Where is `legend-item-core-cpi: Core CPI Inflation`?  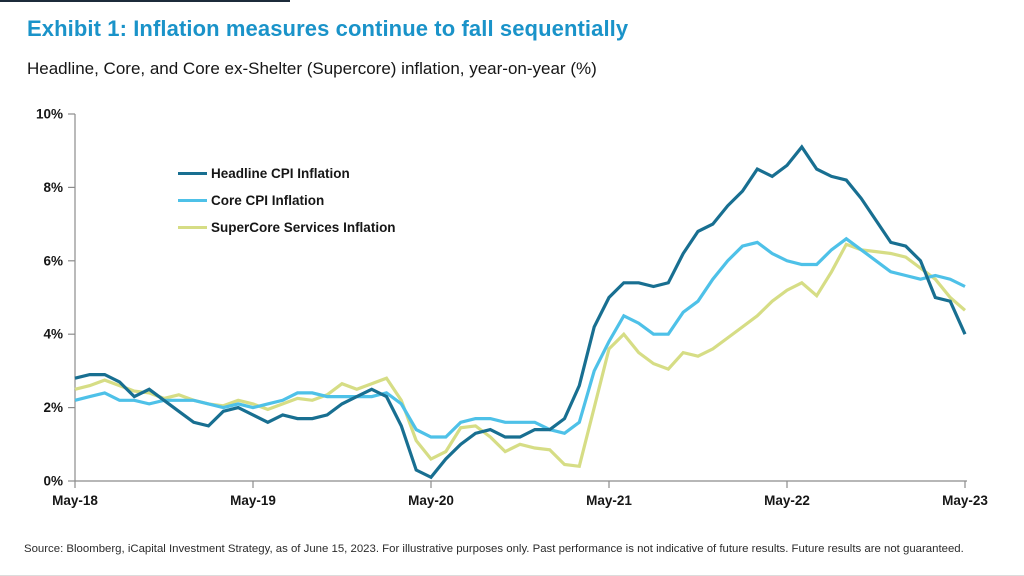
legend-item-core-cpi: Core CPI Inflation is located at coordinates (287, 200).